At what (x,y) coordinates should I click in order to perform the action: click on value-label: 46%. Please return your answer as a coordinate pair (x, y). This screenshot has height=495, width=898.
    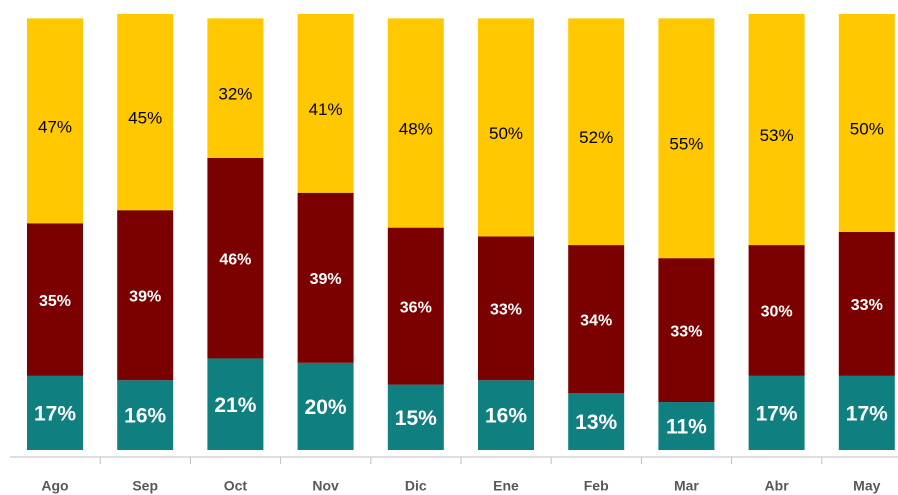
    Looking at the image, I should click on (235, 259).